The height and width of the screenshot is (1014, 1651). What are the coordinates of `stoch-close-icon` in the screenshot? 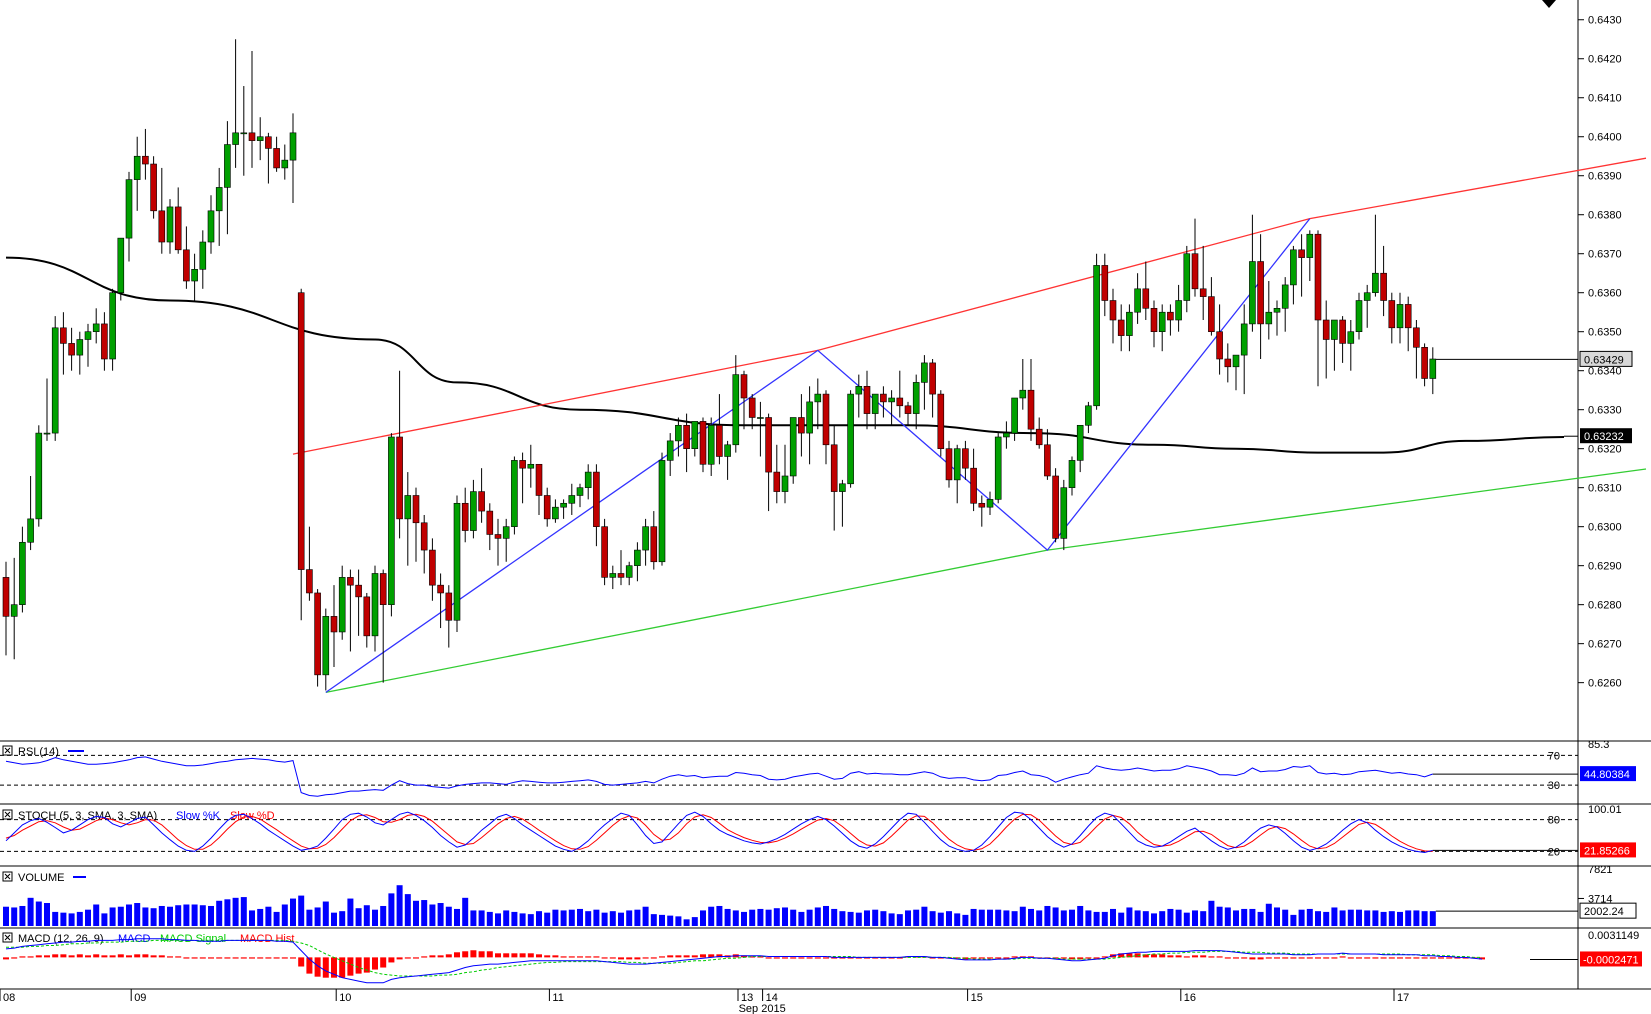 It's located at (7, 814).